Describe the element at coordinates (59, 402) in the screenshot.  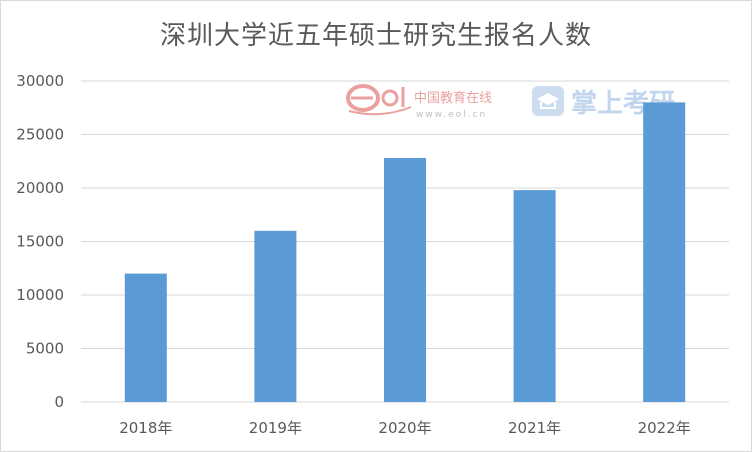
I see `y-tick-label: 0` at that location.